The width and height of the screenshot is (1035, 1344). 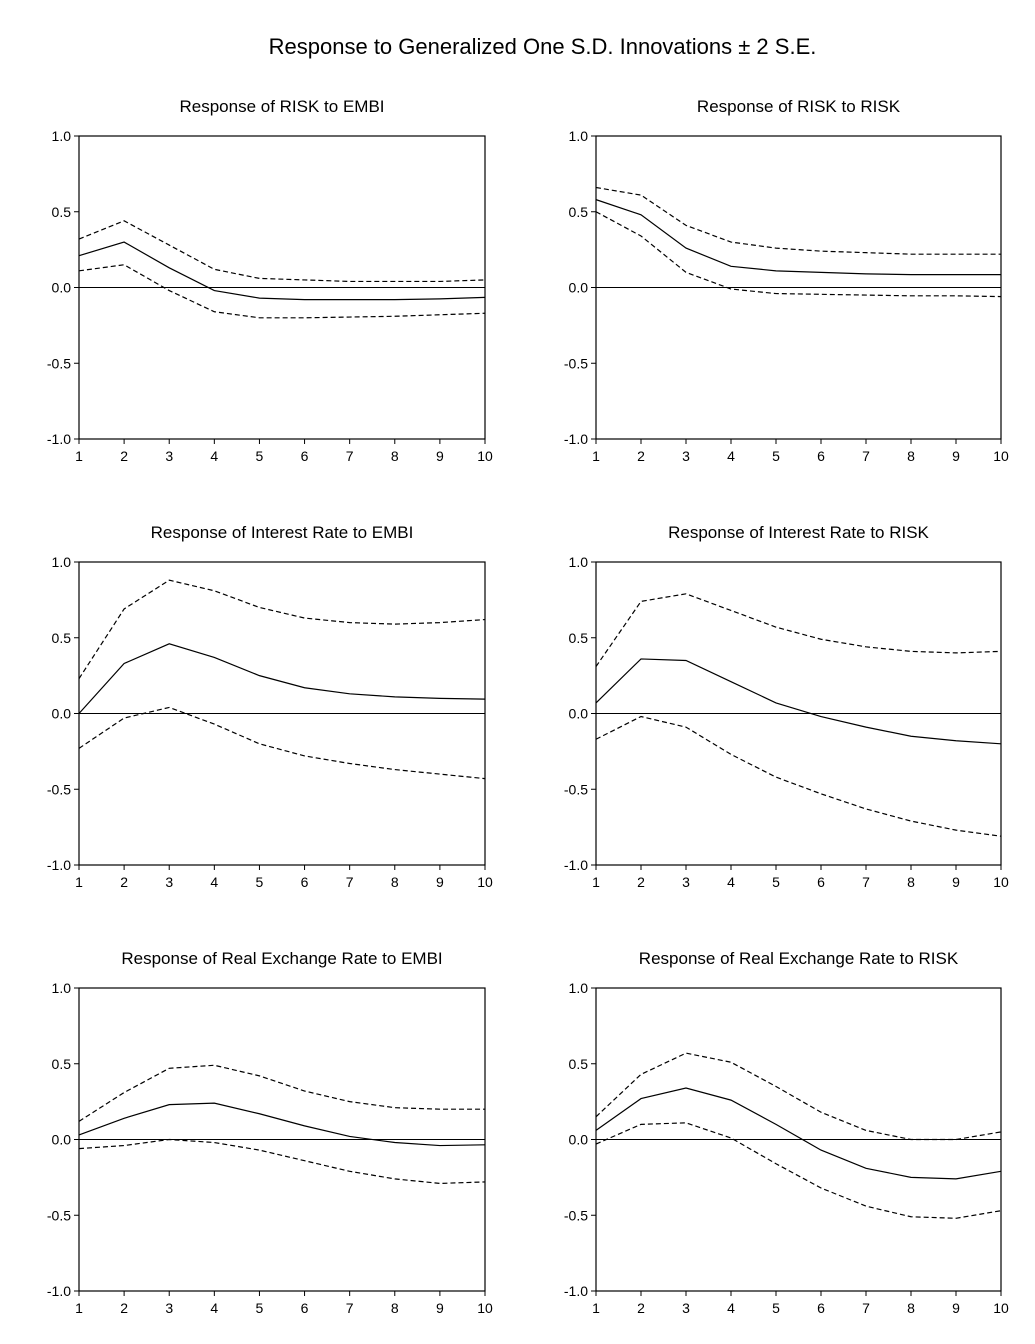 What do you see at coordinates (798, 532) in the screenshot?
I see `panel-title: Response of Interest Rate to RISK` at bounding box center [798, 532].